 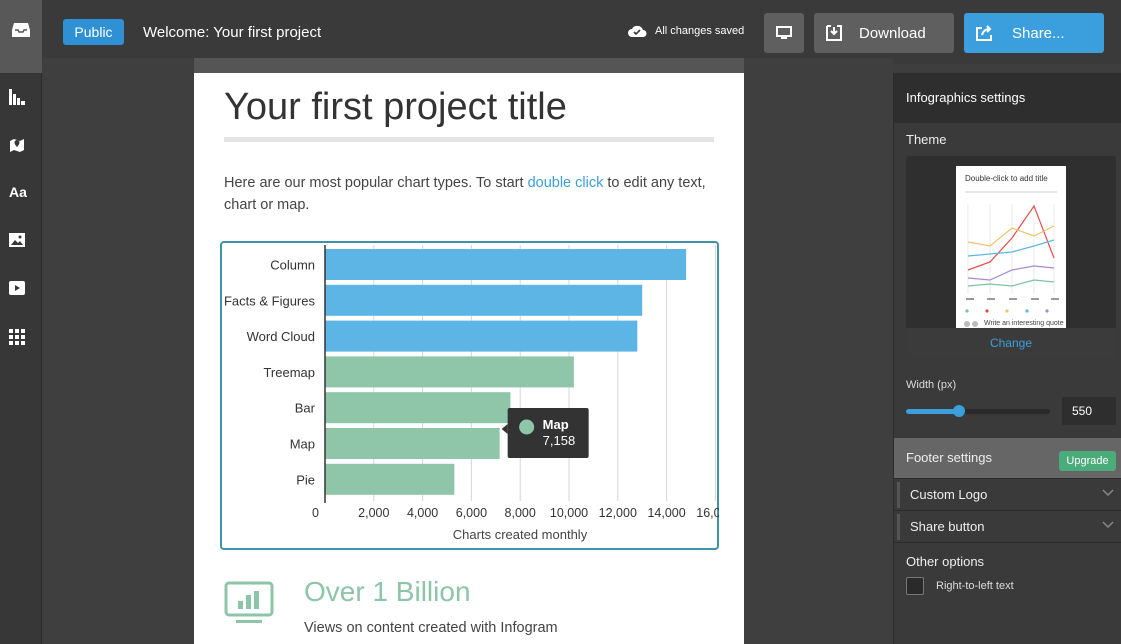 I want to click on download-label: Download, so click(x=892, y=33).